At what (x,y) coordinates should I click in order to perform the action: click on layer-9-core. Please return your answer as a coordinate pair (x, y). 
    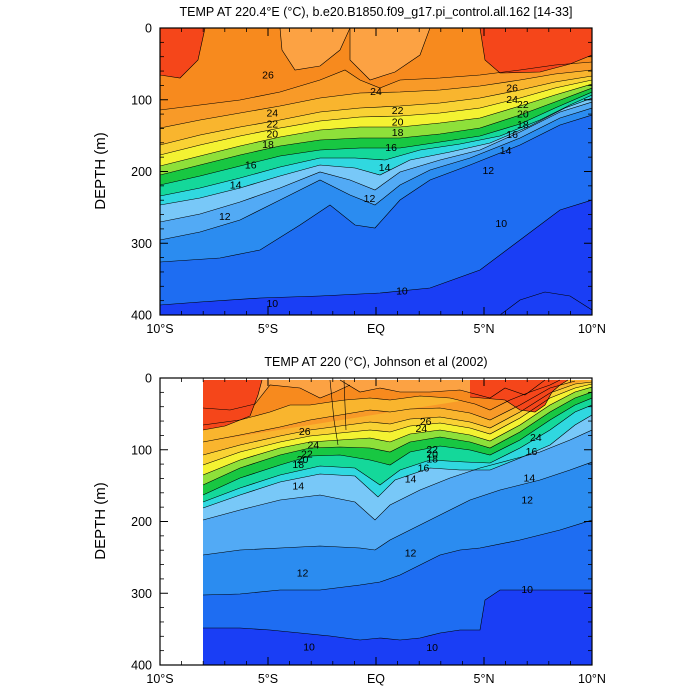
    Looking at the image, I should click on (546, 303).